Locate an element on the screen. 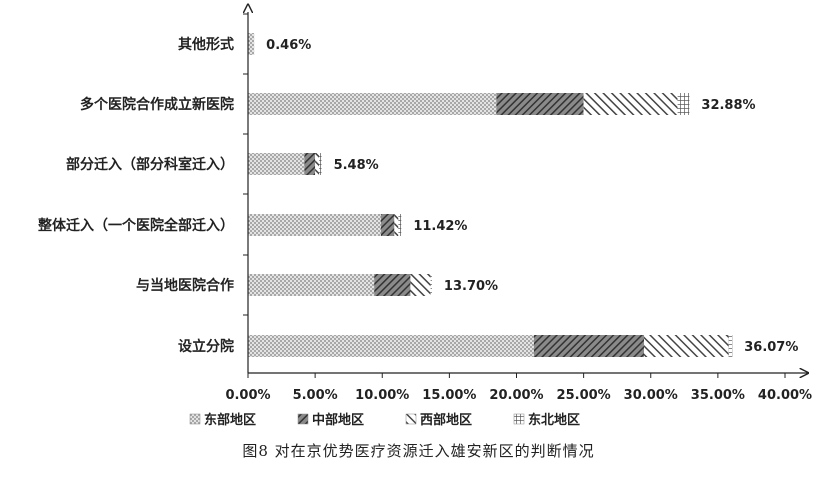  legend-swatch-northeast is located at coordinates (519, 419).